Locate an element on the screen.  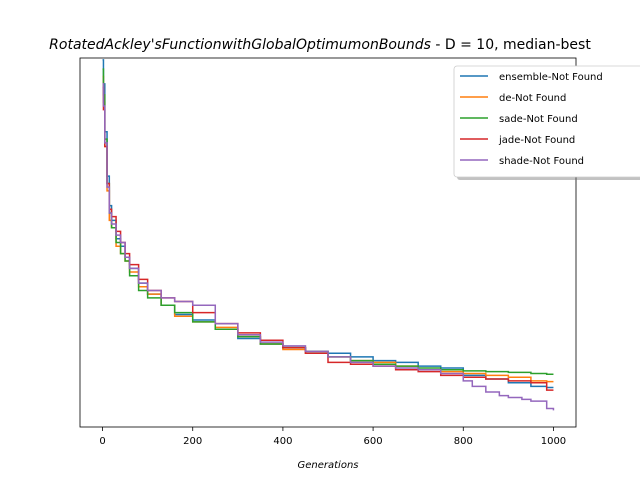
legend-label-0: ensemble-Not Found is located at coordinates (551, 77).